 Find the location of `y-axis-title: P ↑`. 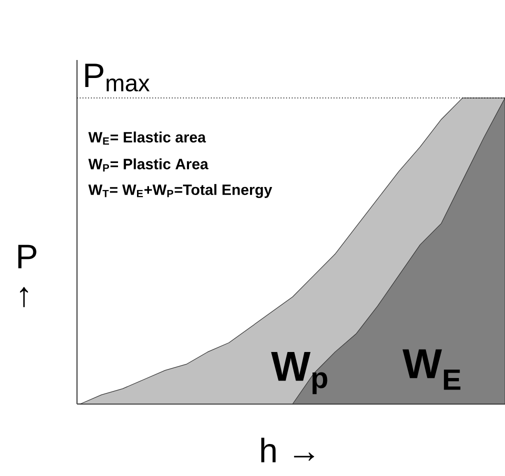

y-axis-title: P ↑ is located at coordinates (27, 276).